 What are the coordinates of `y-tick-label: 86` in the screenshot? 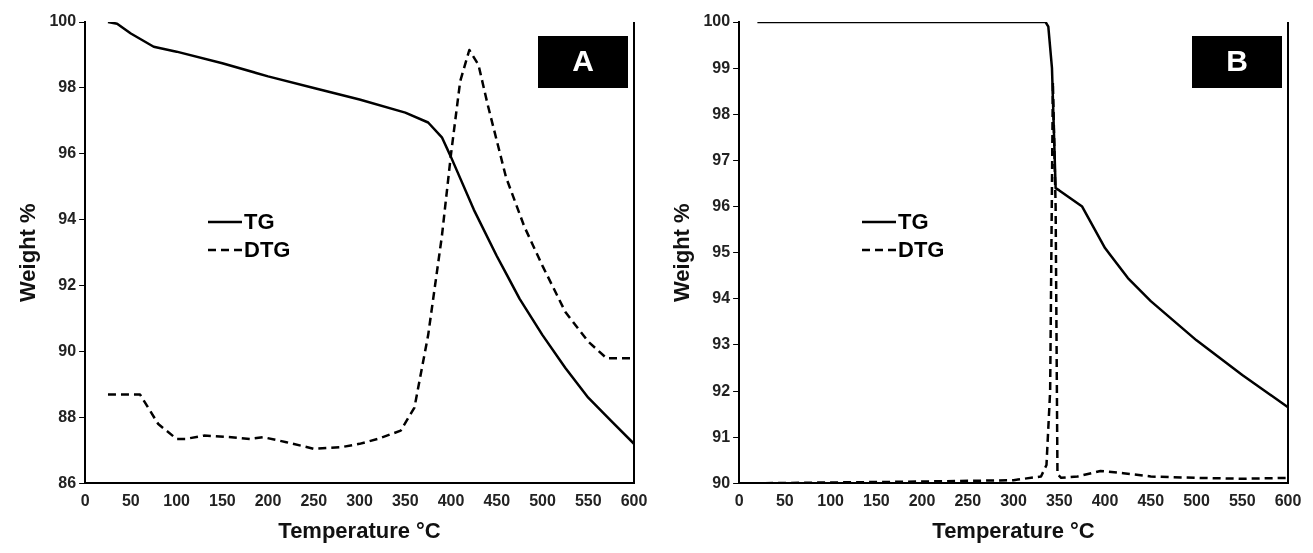 It's located at (67, 482).